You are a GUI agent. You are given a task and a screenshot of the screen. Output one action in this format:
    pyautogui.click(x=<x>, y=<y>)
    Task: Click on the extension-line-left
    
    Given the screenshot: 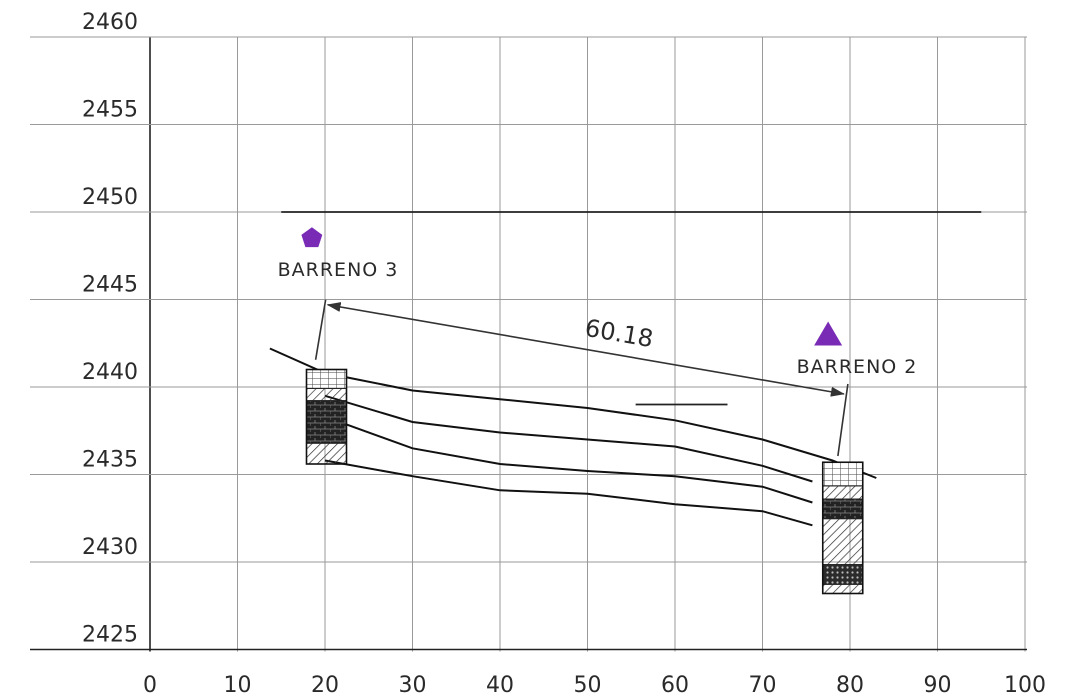 What is the action you would take?
    pyautogui.click(x=320, y=329)
    